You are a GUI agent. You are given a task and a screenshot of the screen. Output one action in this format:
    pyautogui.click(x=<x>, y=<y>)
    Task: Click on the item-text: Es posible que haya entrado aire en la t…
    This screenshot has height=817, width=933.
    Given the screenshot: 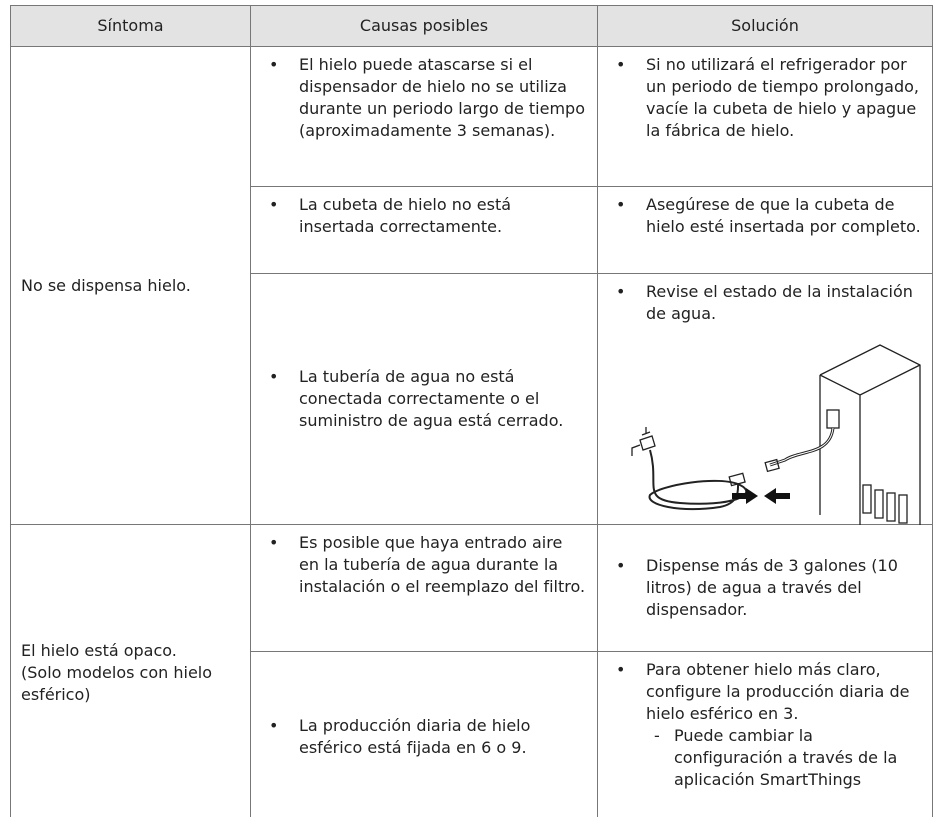 What is the action you would take?
    pyautogui.click(x=442, y=564)
    